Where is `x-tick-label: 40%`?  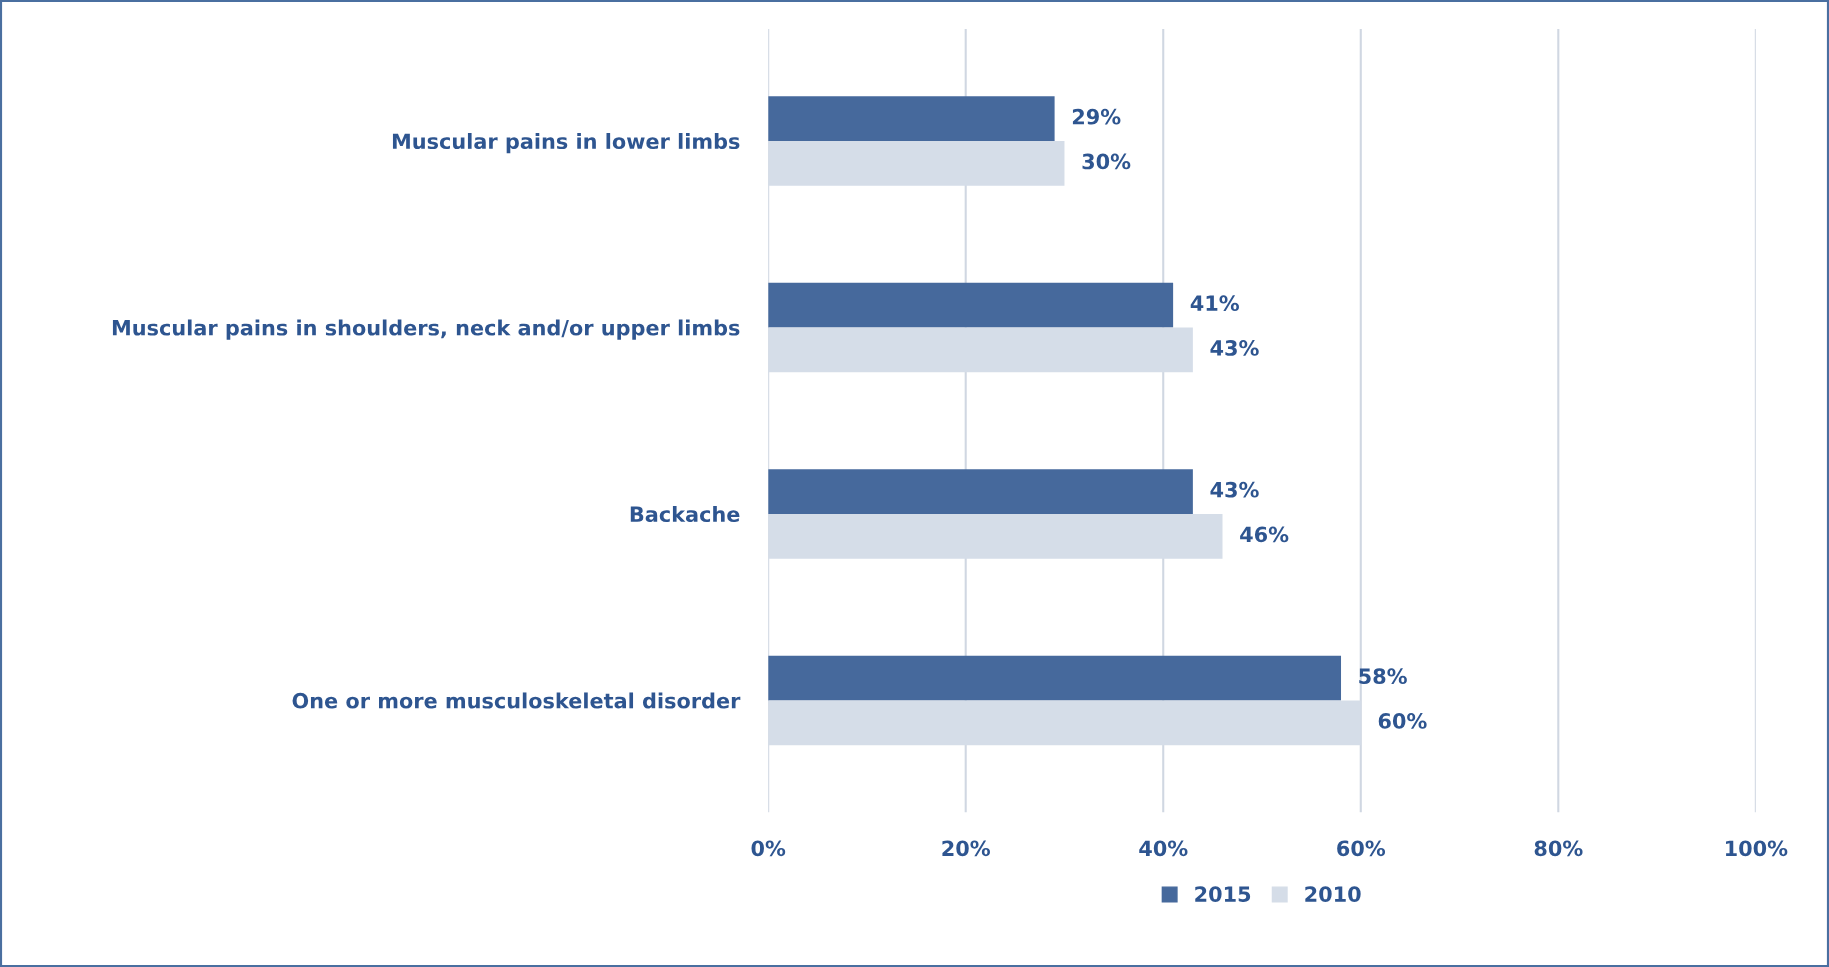 x-tick-label: 40% is located at coordinates (1163, 848).